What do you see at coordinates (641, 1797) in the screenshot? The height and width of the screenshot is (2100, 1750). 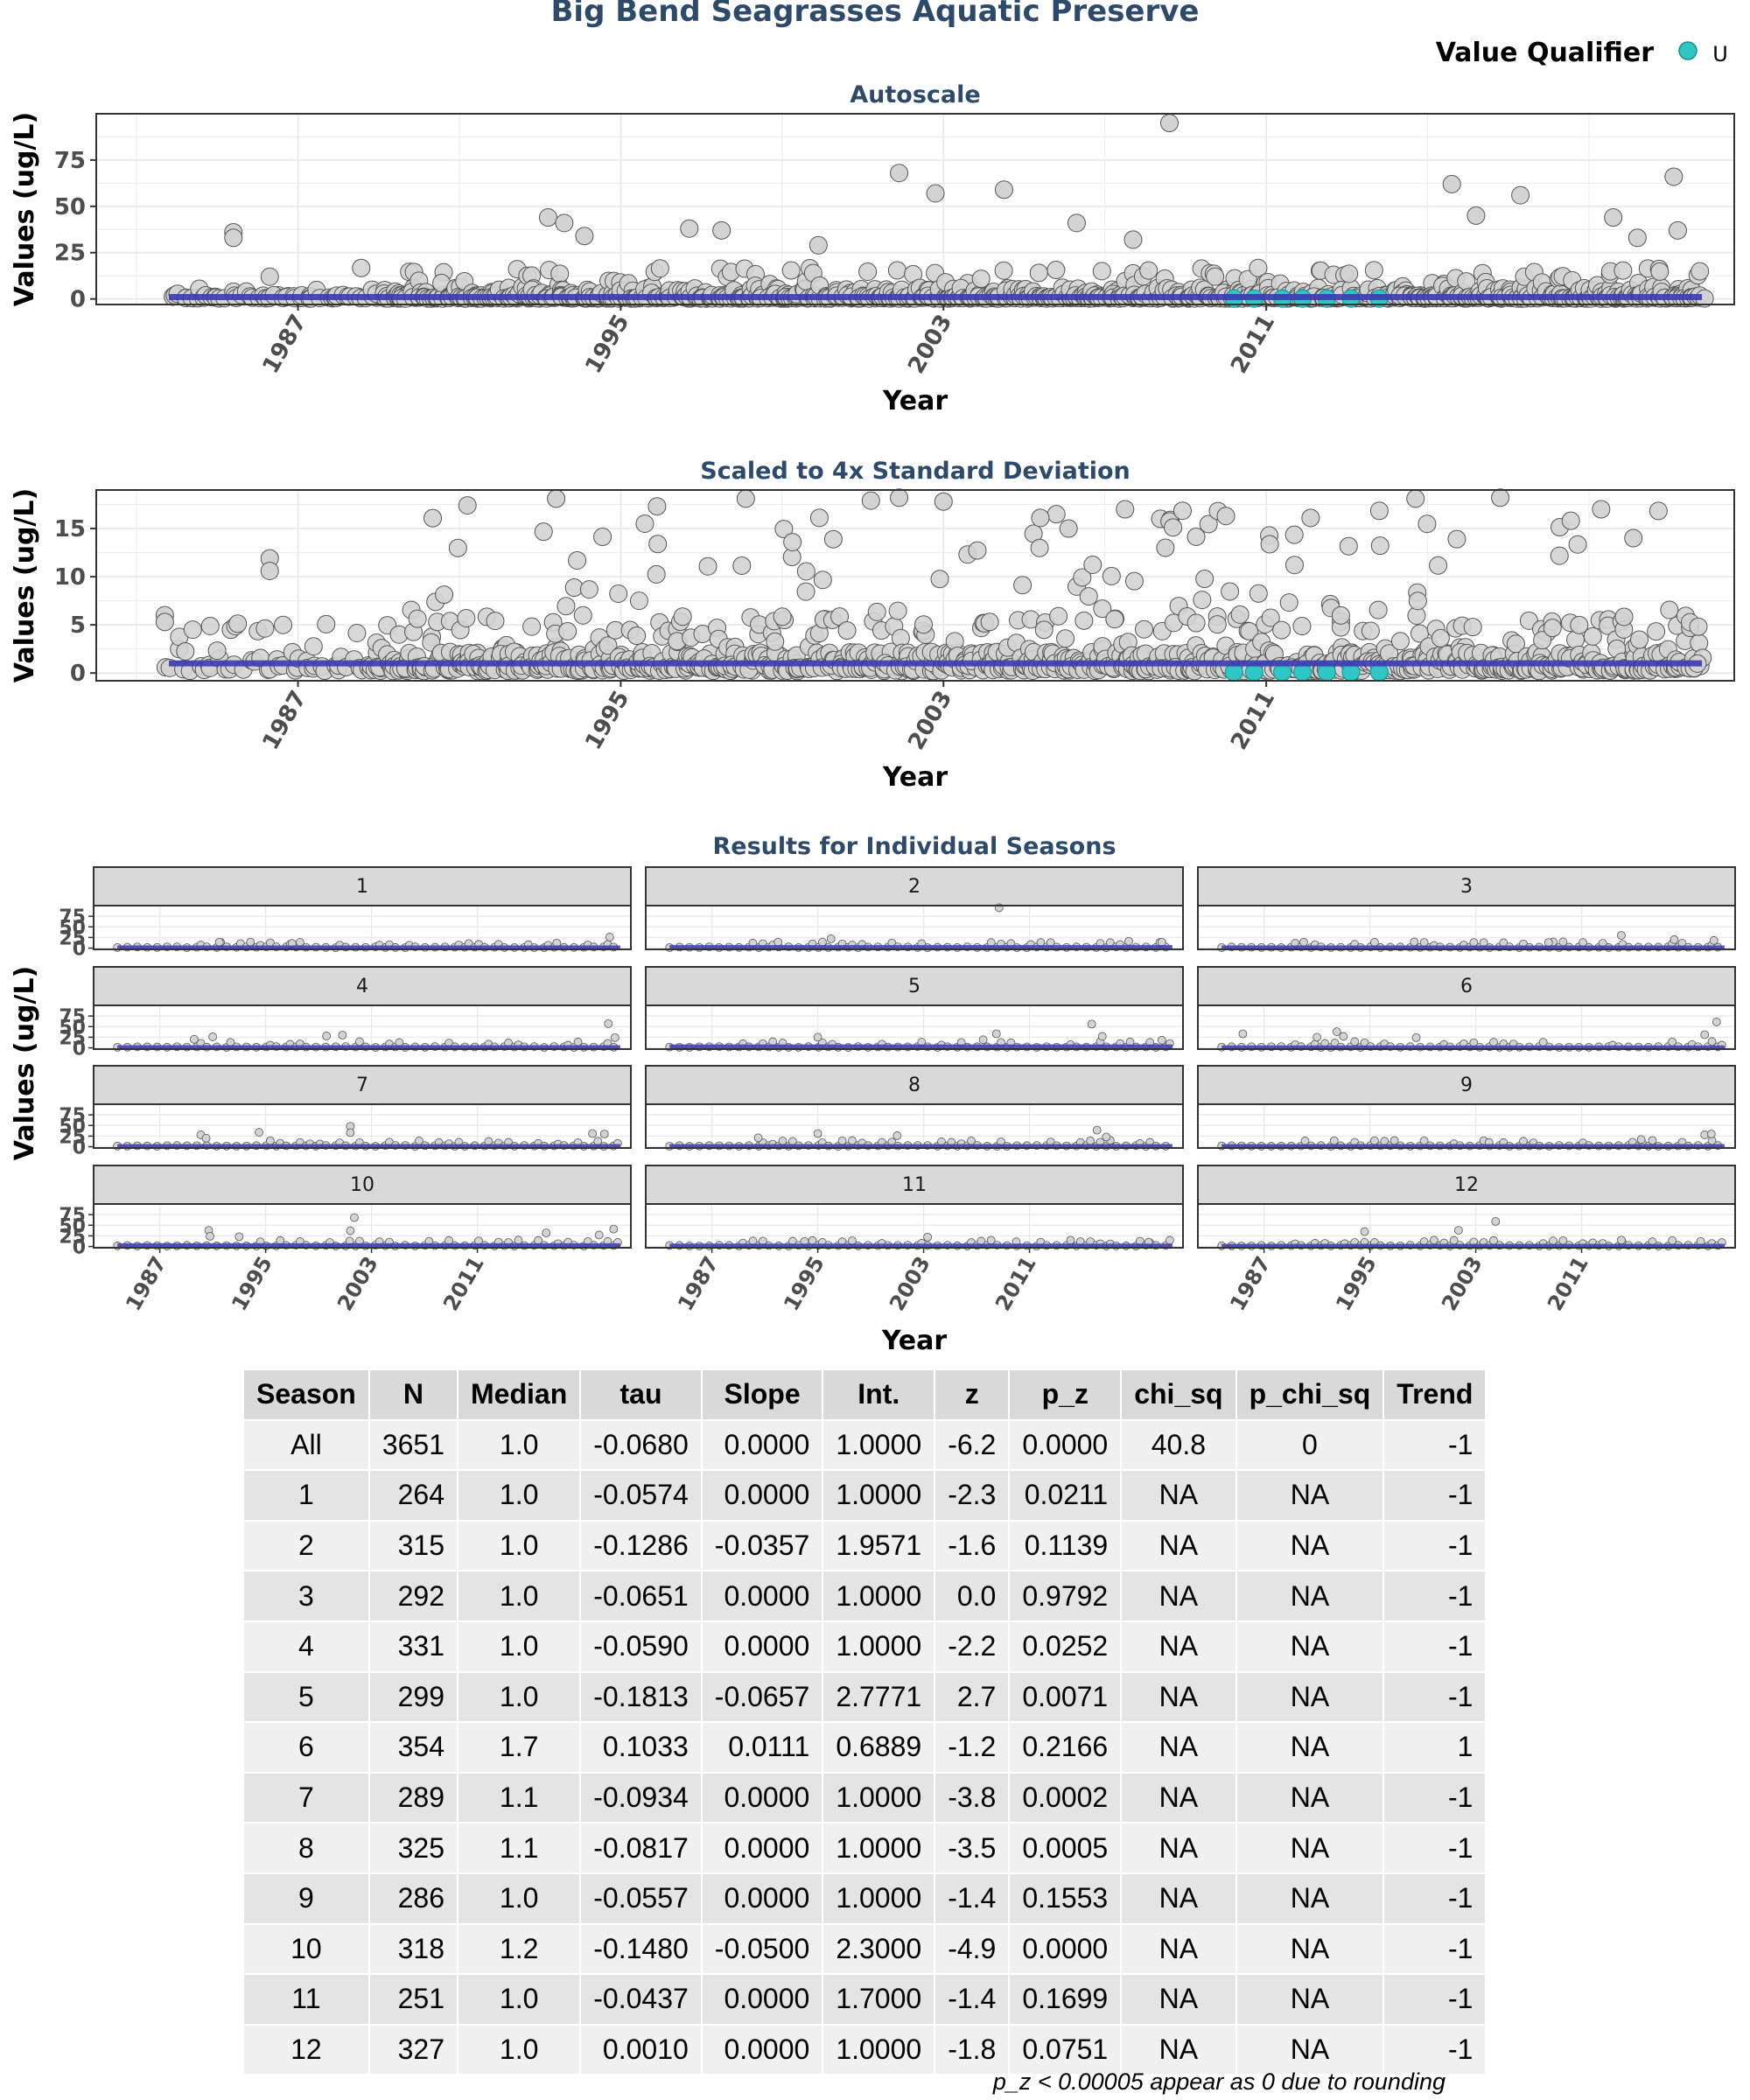 I see `table-cell: -0.0934` at bounding box center [641, 1797].